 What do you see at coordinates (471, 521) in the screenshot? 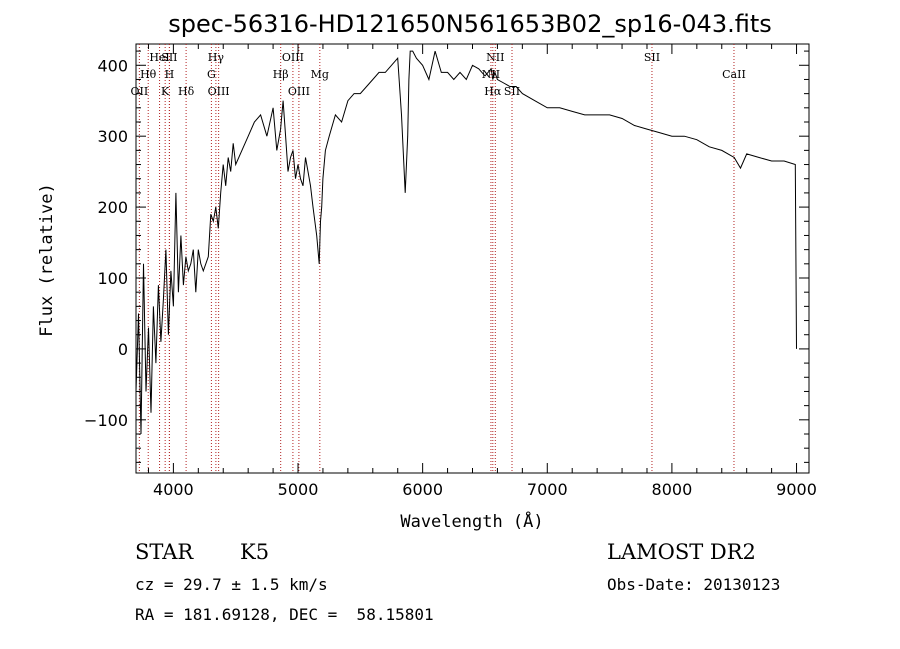
I see `x-axis-label: Wavelength (Å)` at bounding box center [471, 521].